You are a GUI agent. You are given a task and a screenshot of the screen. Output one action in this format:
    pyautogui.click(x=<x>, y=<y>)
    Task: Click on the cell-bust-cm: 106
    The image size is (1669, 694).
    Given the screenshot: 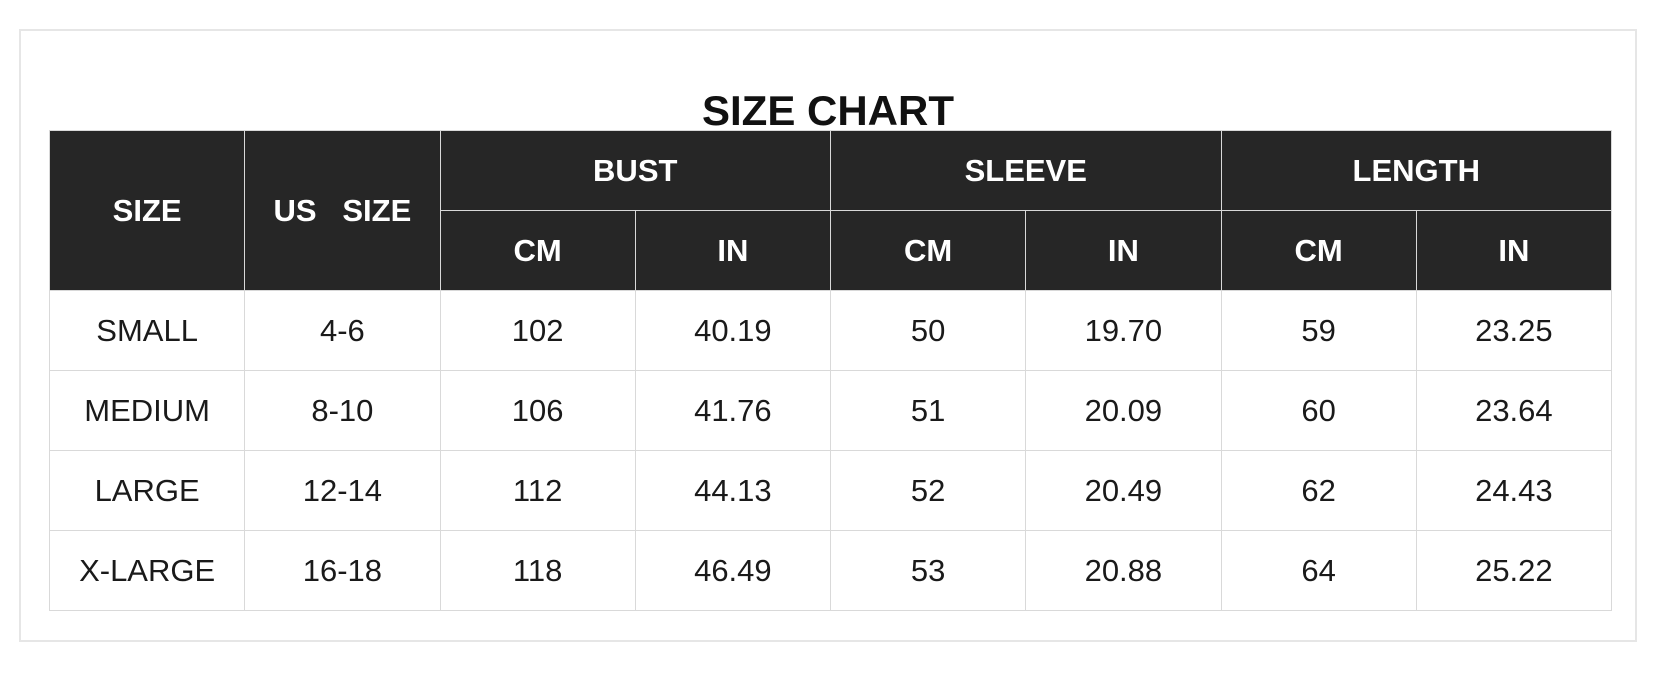 What is the action you would take?
    pyautogui.click(x=537, y=410)
    